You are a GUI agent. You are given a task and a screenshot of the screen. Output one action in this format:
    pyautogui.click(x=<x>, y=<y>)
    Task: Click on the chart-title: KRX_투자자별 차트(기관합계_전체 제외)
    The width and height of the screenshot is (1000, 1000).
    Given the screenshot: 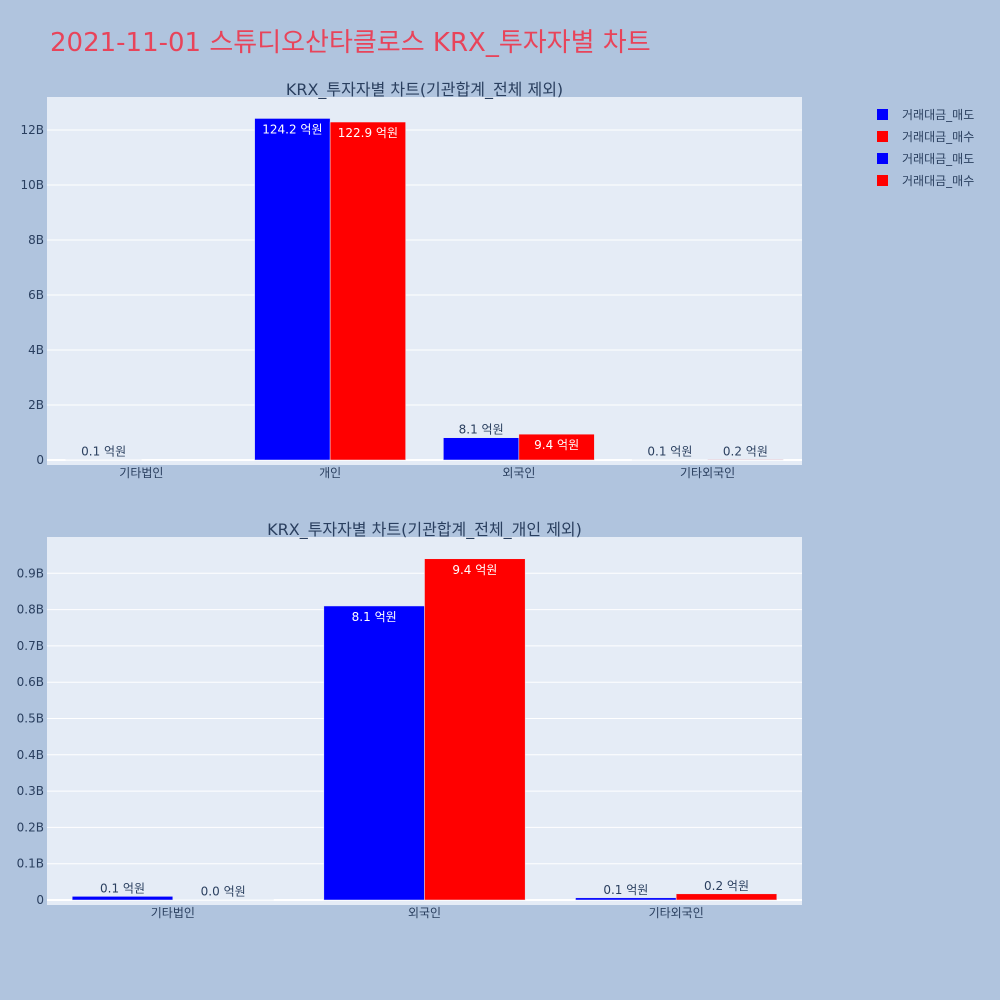 What is the action you would take?
    pyautogui.click(x=424, y=90)
    